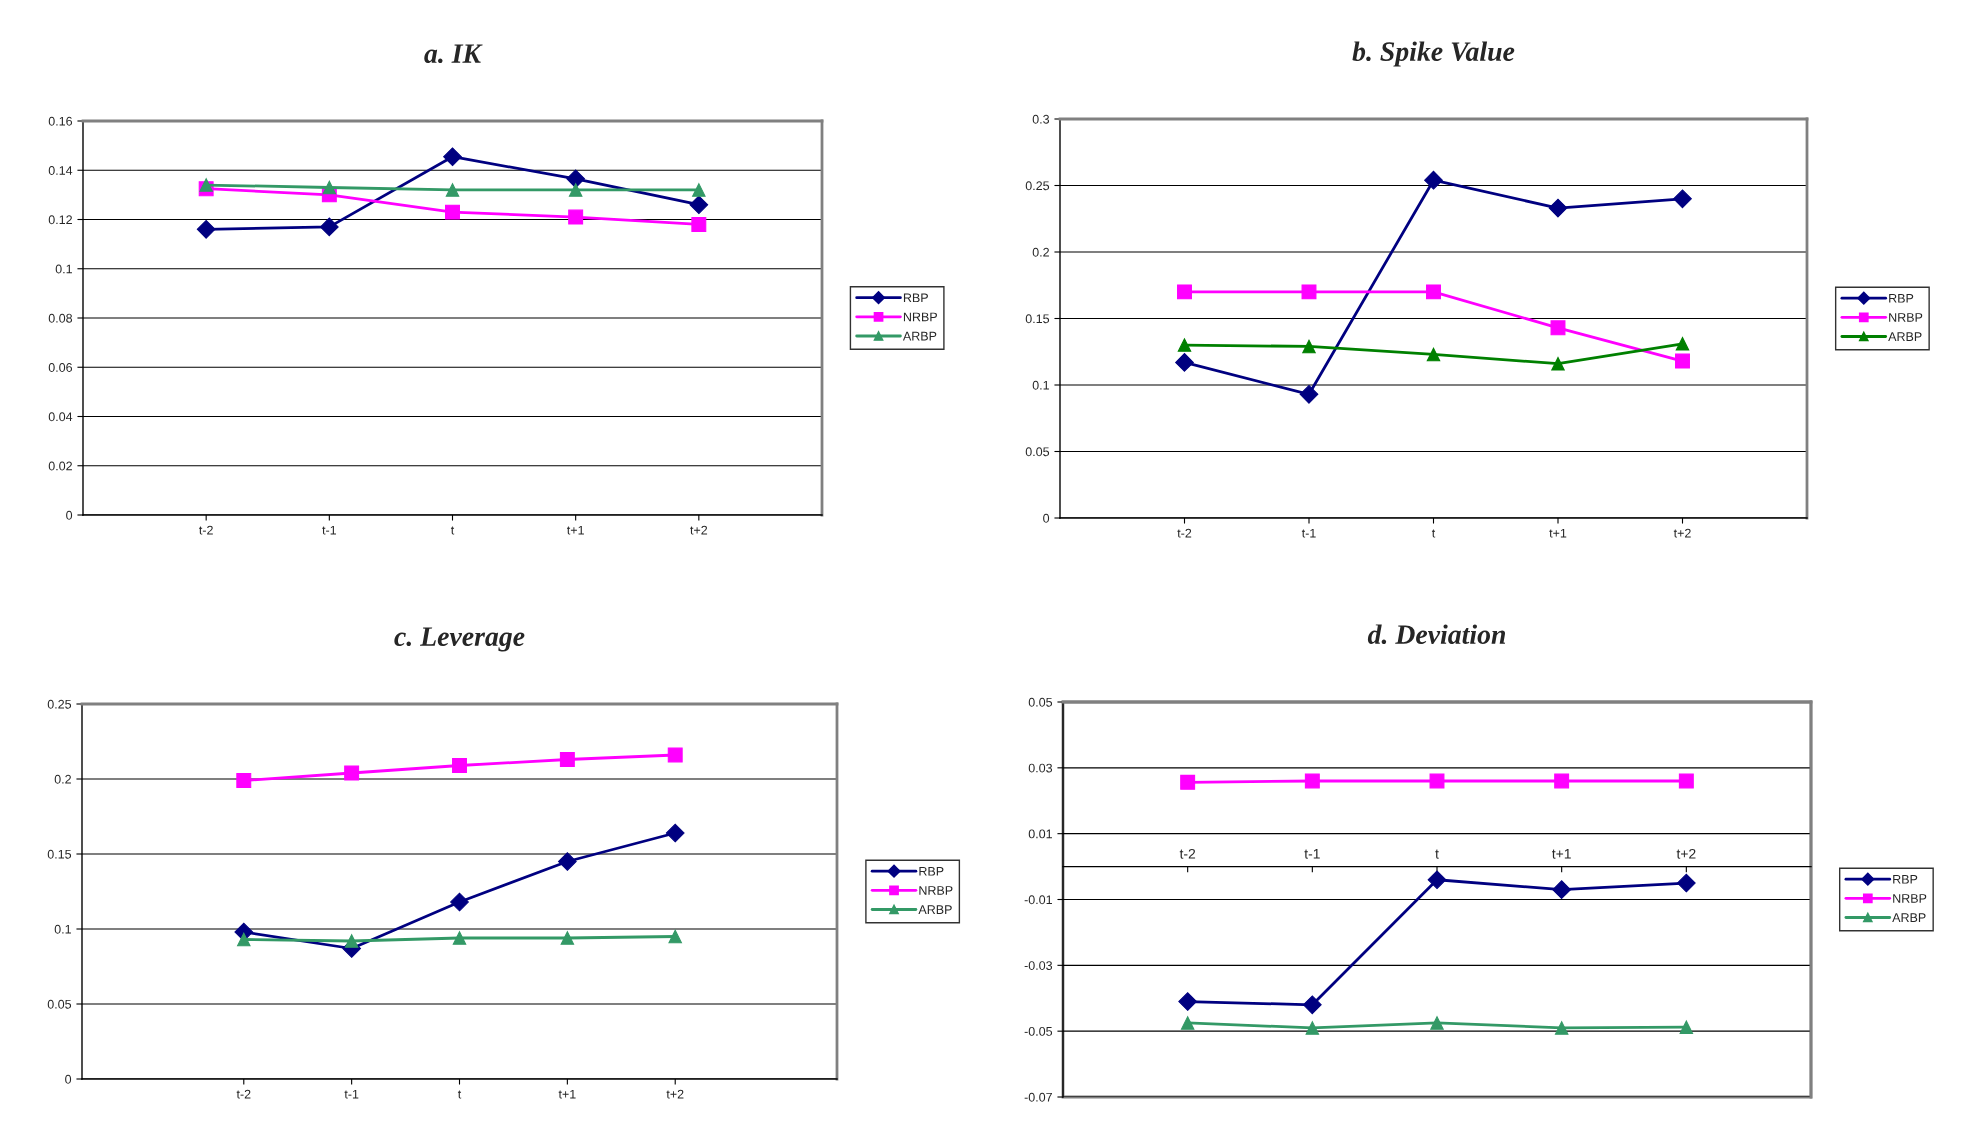 Image resolution: width=1982 pixels, height=1145 pixels. Describe the element at coordinates (459, 639) in the screenshot. I see `chart-title: c. Leverage` at that location.